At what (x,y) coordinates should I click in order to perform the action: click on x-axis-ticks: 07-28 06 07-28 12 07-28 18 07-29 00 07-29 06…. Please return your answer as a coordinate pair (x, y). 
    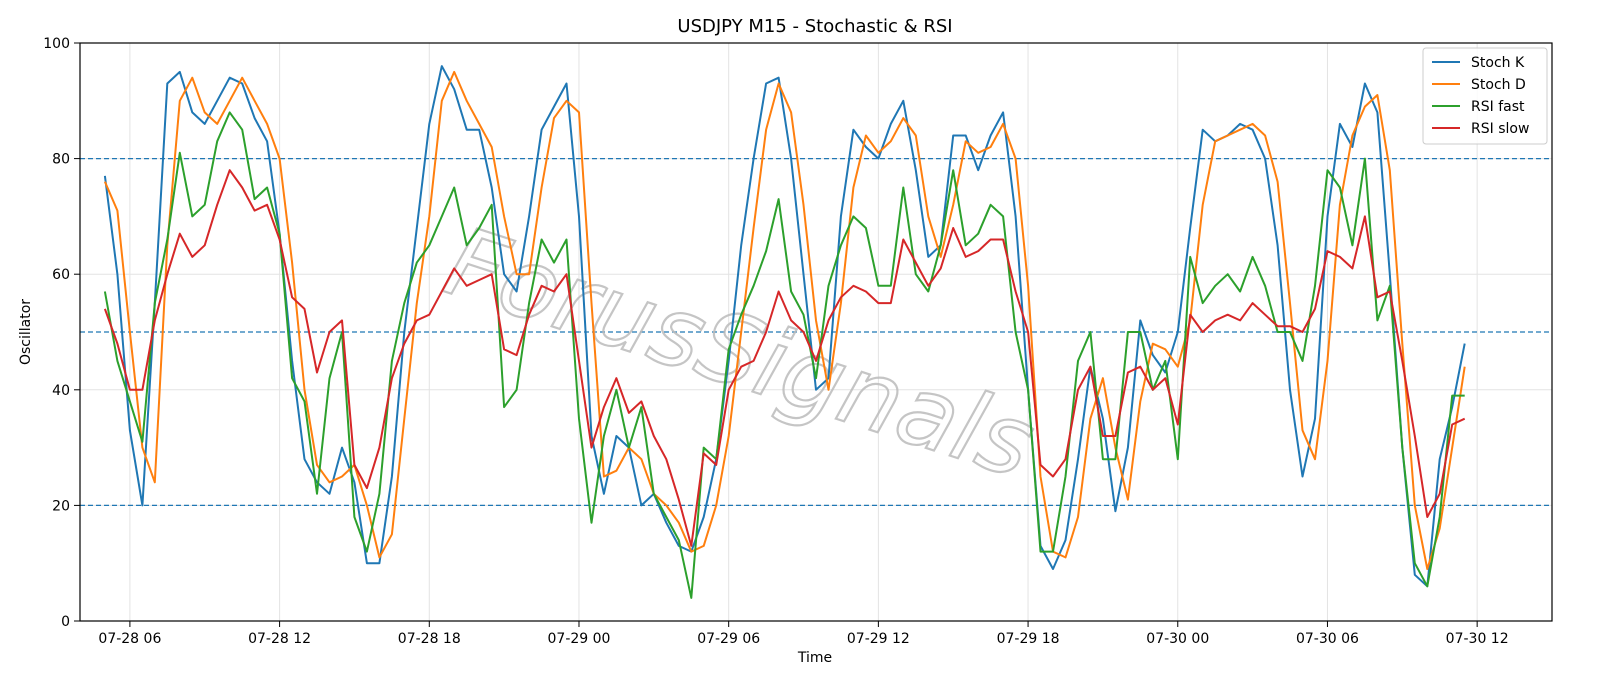
    Looking at the image, I should click on (803, 634).